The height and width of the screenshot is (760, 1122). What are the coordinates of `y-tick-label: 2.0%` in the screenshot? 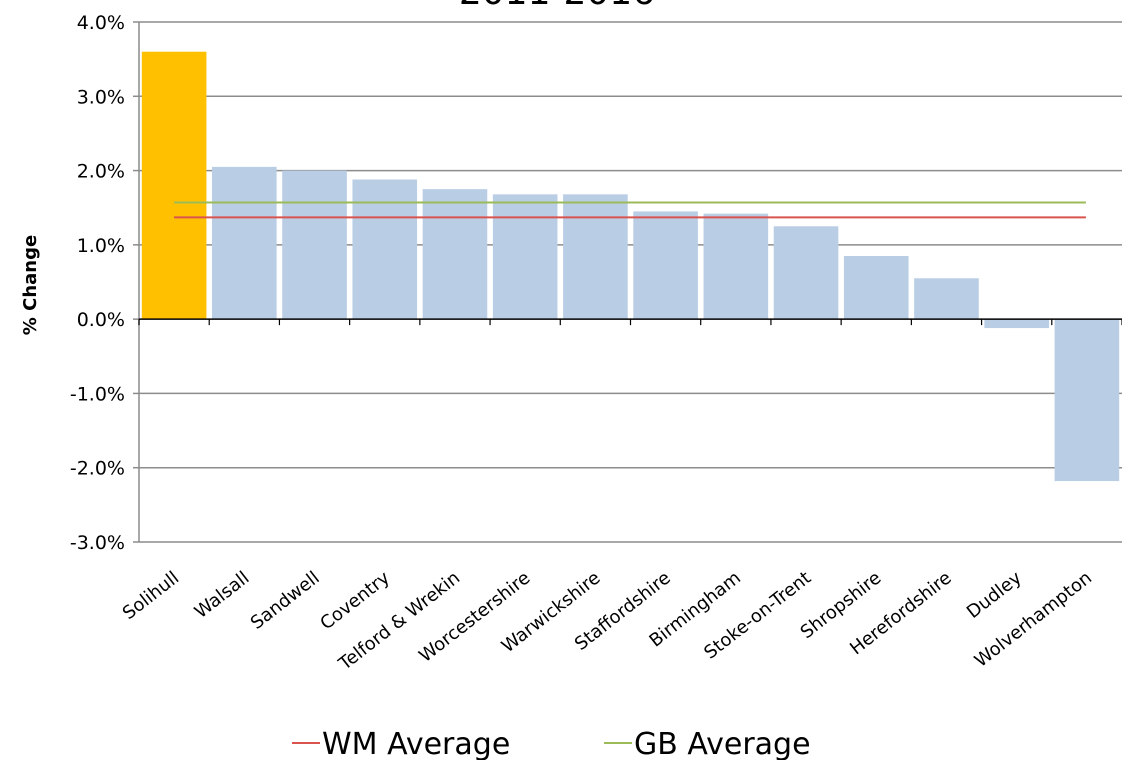 It's located at (101, 172).